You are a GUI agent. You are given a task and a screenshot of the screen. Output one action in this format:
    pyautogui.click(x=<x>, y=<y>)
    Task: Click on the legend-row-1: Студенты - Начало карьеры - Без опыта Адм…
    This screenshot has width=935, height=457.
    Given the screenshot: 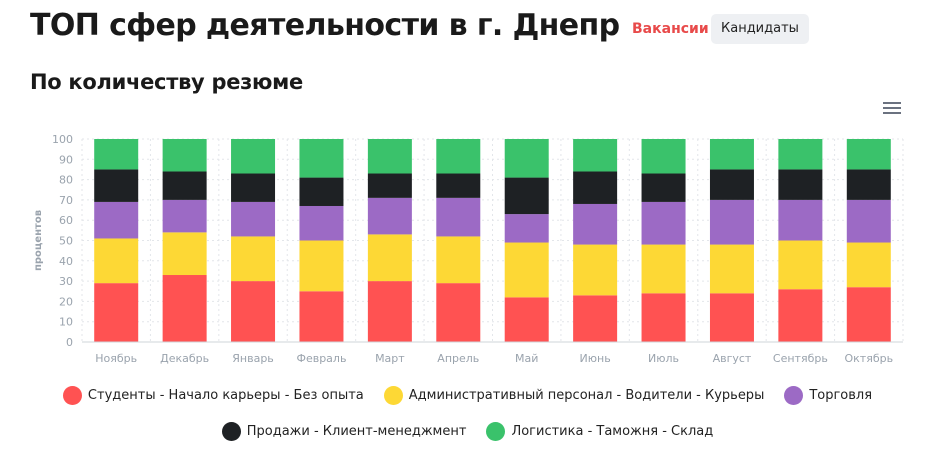 What is the action you would take?
    pyautogui.click(x=467, y=395)
    